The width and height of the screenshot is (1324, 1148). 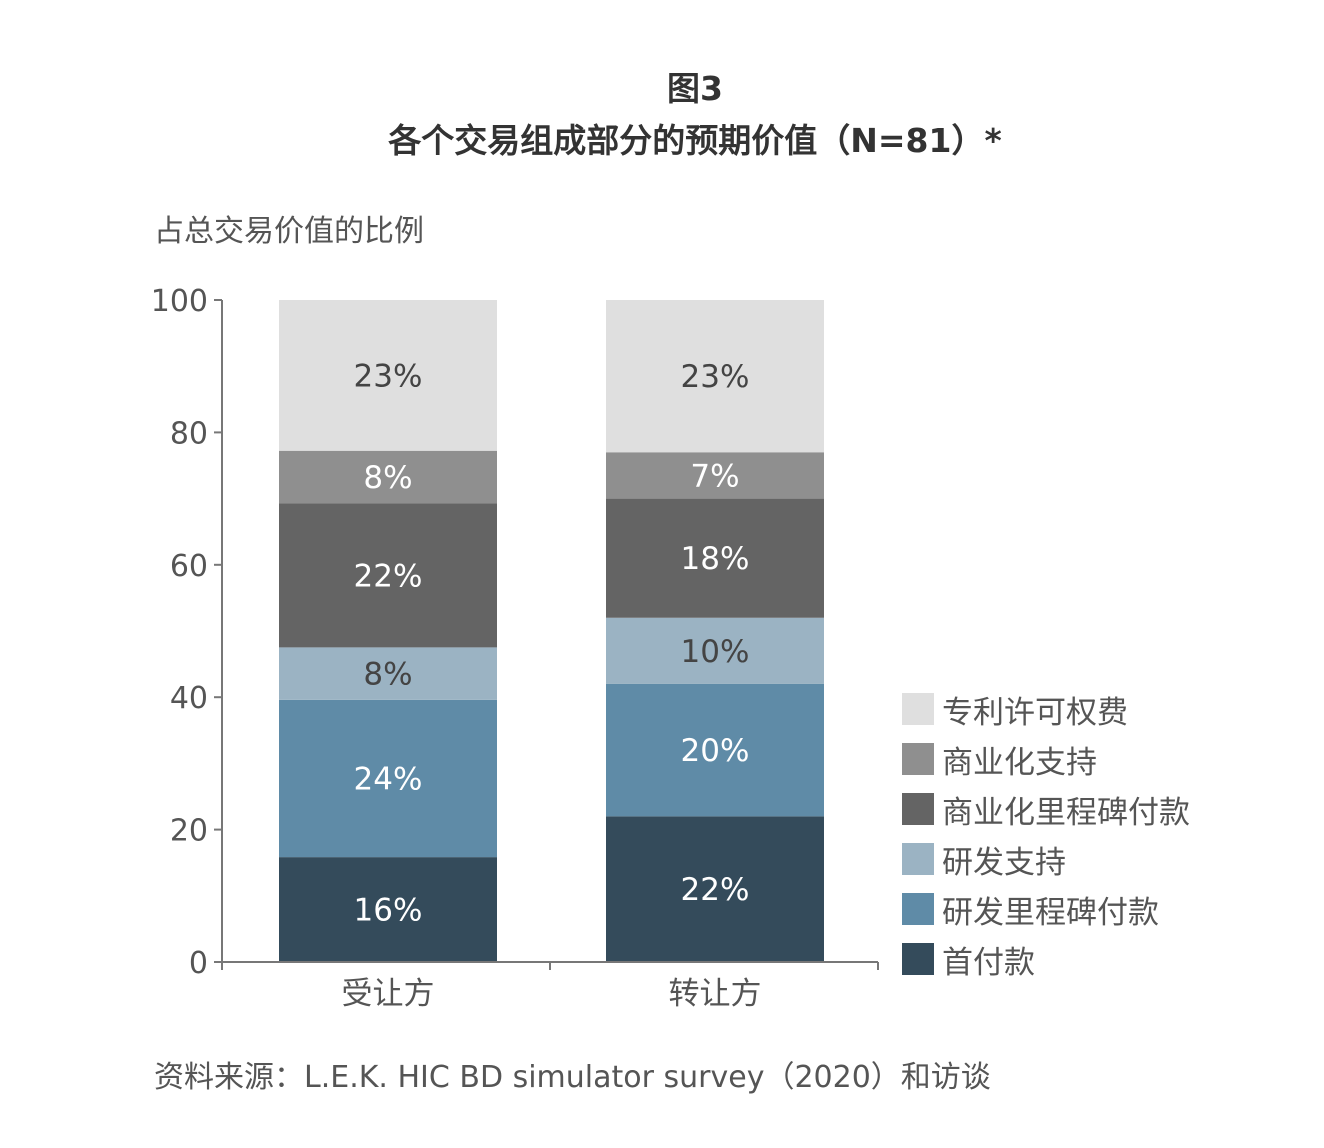 I want to click on bar-value-label: 7%, so click(x=714, y=476).